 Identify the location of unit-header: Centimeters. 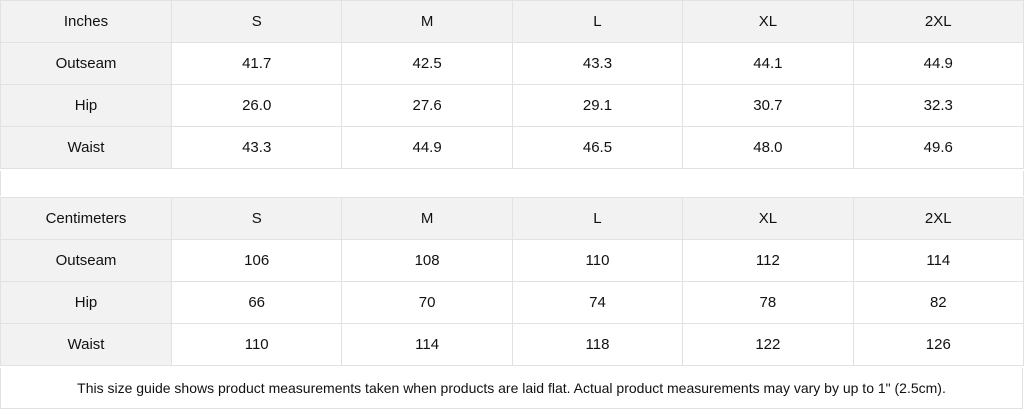
(86, 218).